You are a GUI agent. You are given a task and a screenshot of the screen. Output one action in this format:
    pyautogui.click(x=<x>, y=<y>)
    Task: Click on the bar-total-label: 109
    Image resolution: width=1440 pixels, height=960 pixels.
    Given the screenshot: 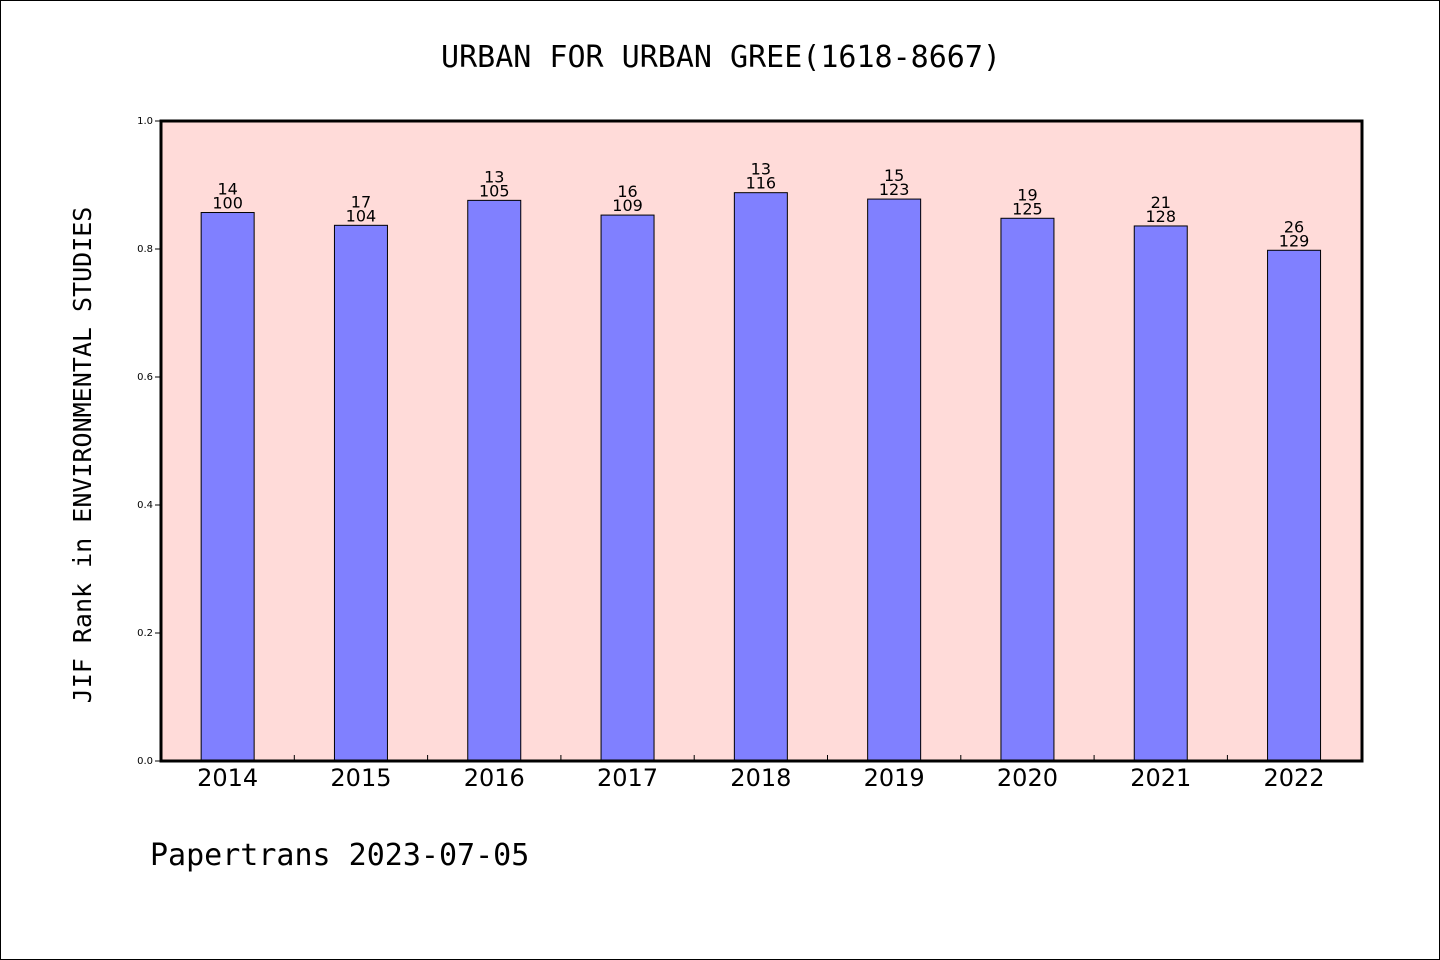 What is the action you would take?
    pyautogui.click(x=627, y=205)
    